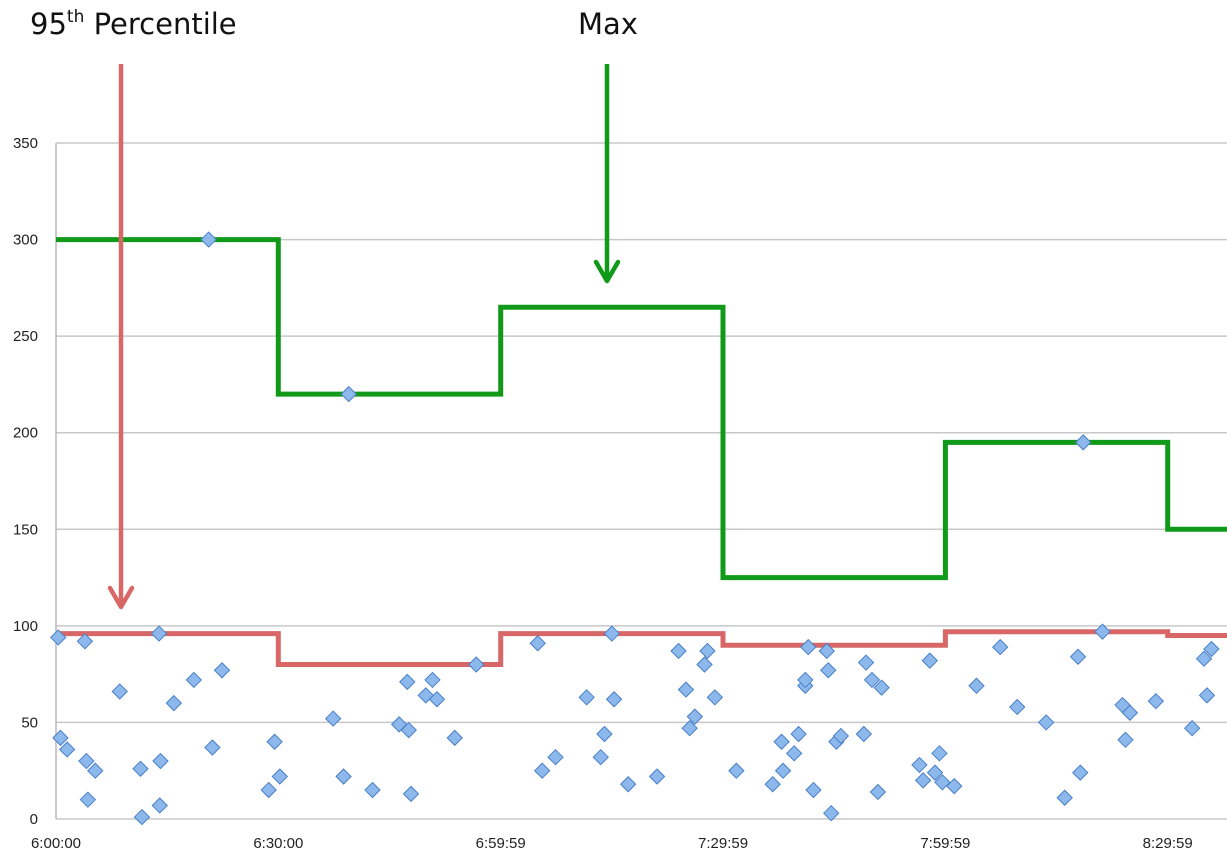 This screenshot has width=1227, height=855. Describe the element at coordinates (945, 843) in the screenshot. I see `x-tick-label-4: 7:59:59` at that location.